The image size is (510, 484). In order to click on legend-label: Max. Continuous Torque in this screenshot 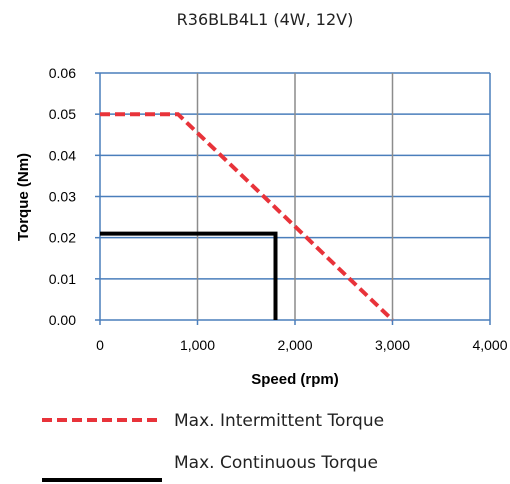, I will do `click(276, 463)`.